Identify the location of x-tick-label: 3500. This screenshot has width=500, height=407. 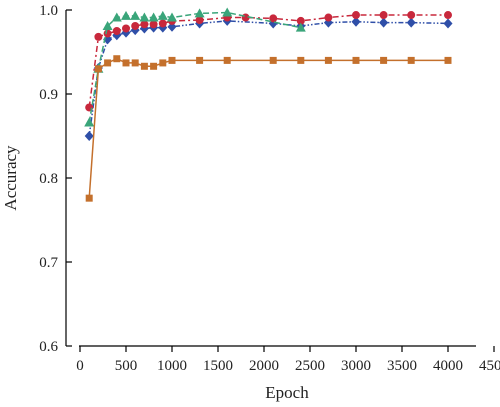
(402, 366).